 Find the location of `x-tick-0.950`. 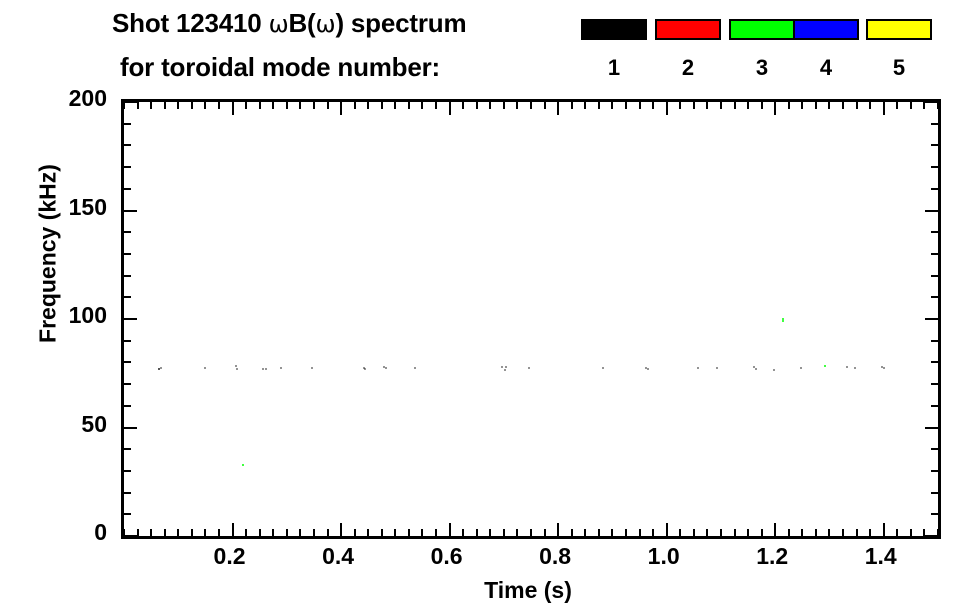

x-tick-0.950 is located at coordinates (639, 532).